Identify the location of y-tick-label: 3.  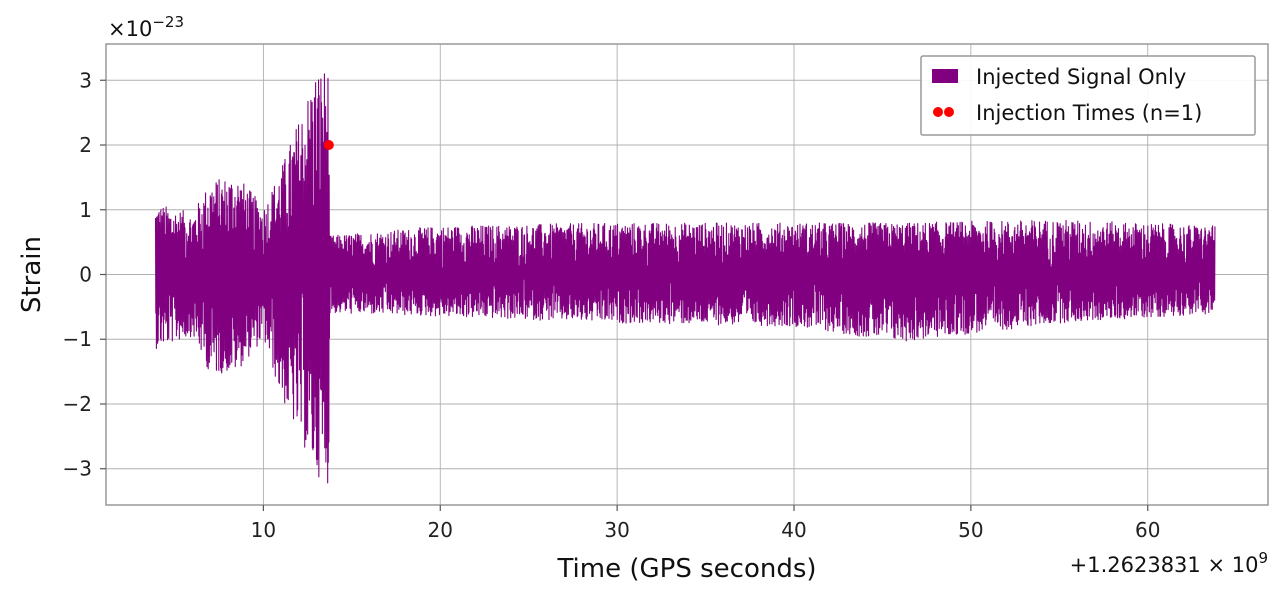
(85, 80).